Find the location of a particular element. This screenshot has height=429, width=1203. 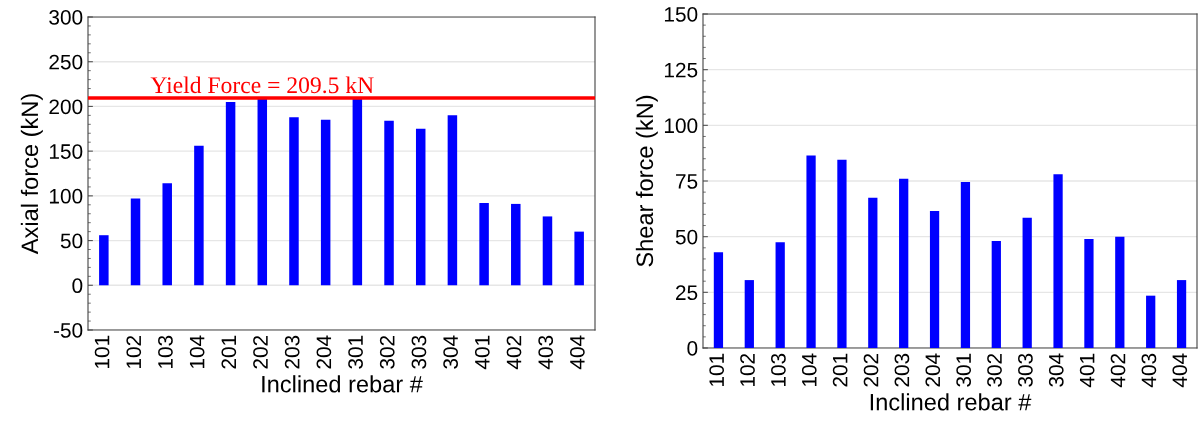

ref-line-label: Yield Force = 209.5 kN is located at coordinates (262, 85).